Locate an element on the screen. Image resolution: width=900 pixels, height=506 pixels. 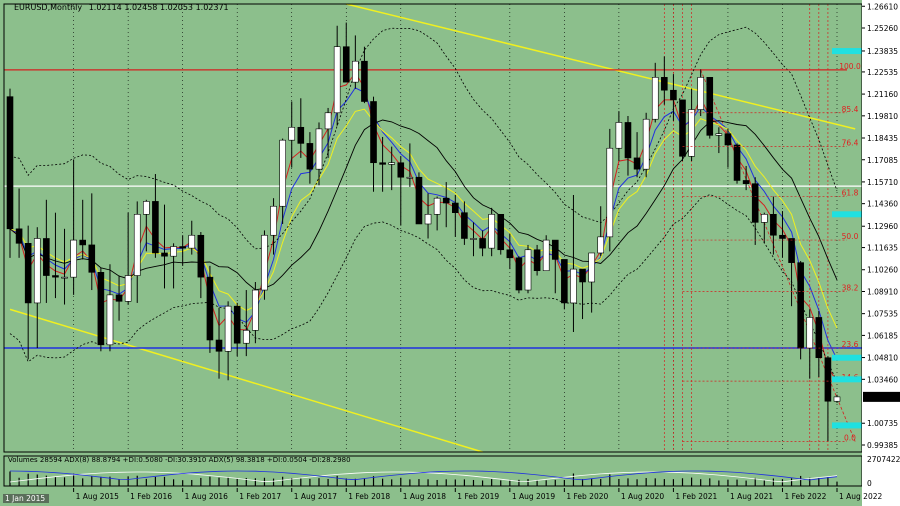
first-date-label: 1 Jan 2015 is located at coordinates (25, 498).